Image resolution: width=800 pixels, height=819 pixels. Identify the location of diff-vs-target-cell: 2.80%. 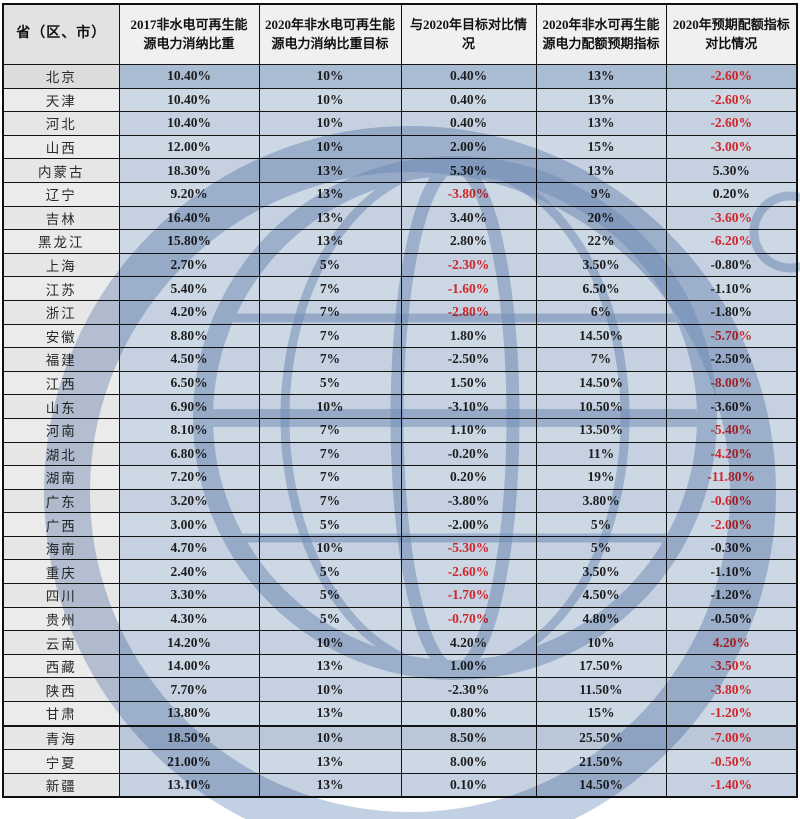
(468, 241).